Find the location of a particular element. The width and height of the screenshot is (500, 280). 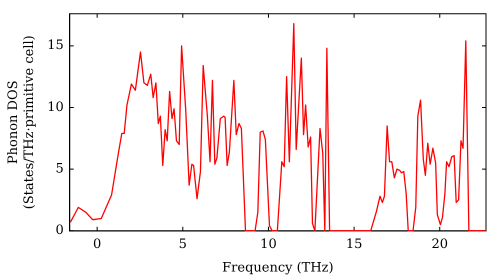

y-tick-label: 10 is located at coordinates (55, 107).